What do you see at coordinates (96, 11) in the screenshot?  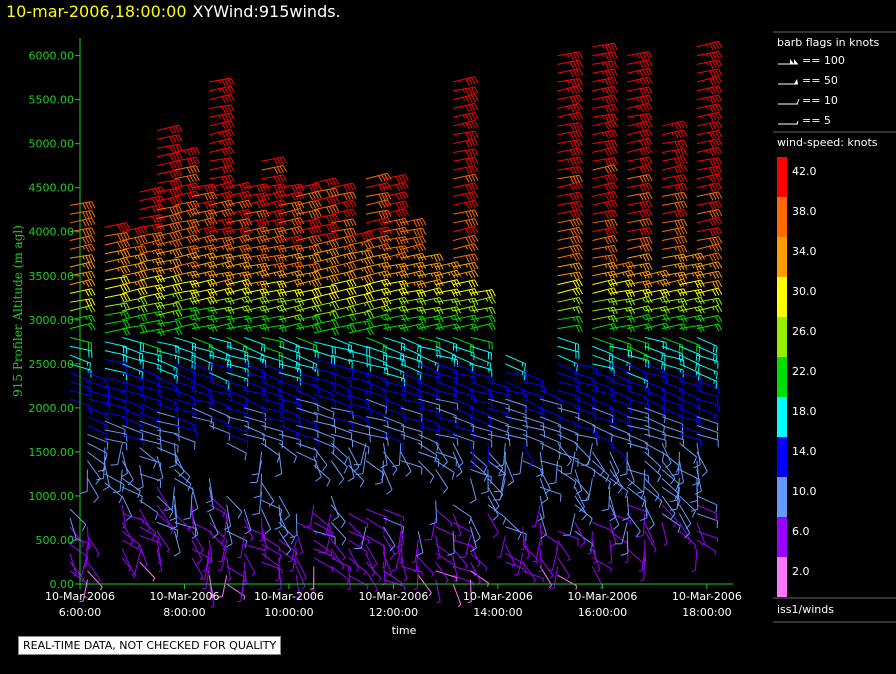 I see `title-datetime: 10-mar-2006,18:00:00` at bounding box center [96, 11].